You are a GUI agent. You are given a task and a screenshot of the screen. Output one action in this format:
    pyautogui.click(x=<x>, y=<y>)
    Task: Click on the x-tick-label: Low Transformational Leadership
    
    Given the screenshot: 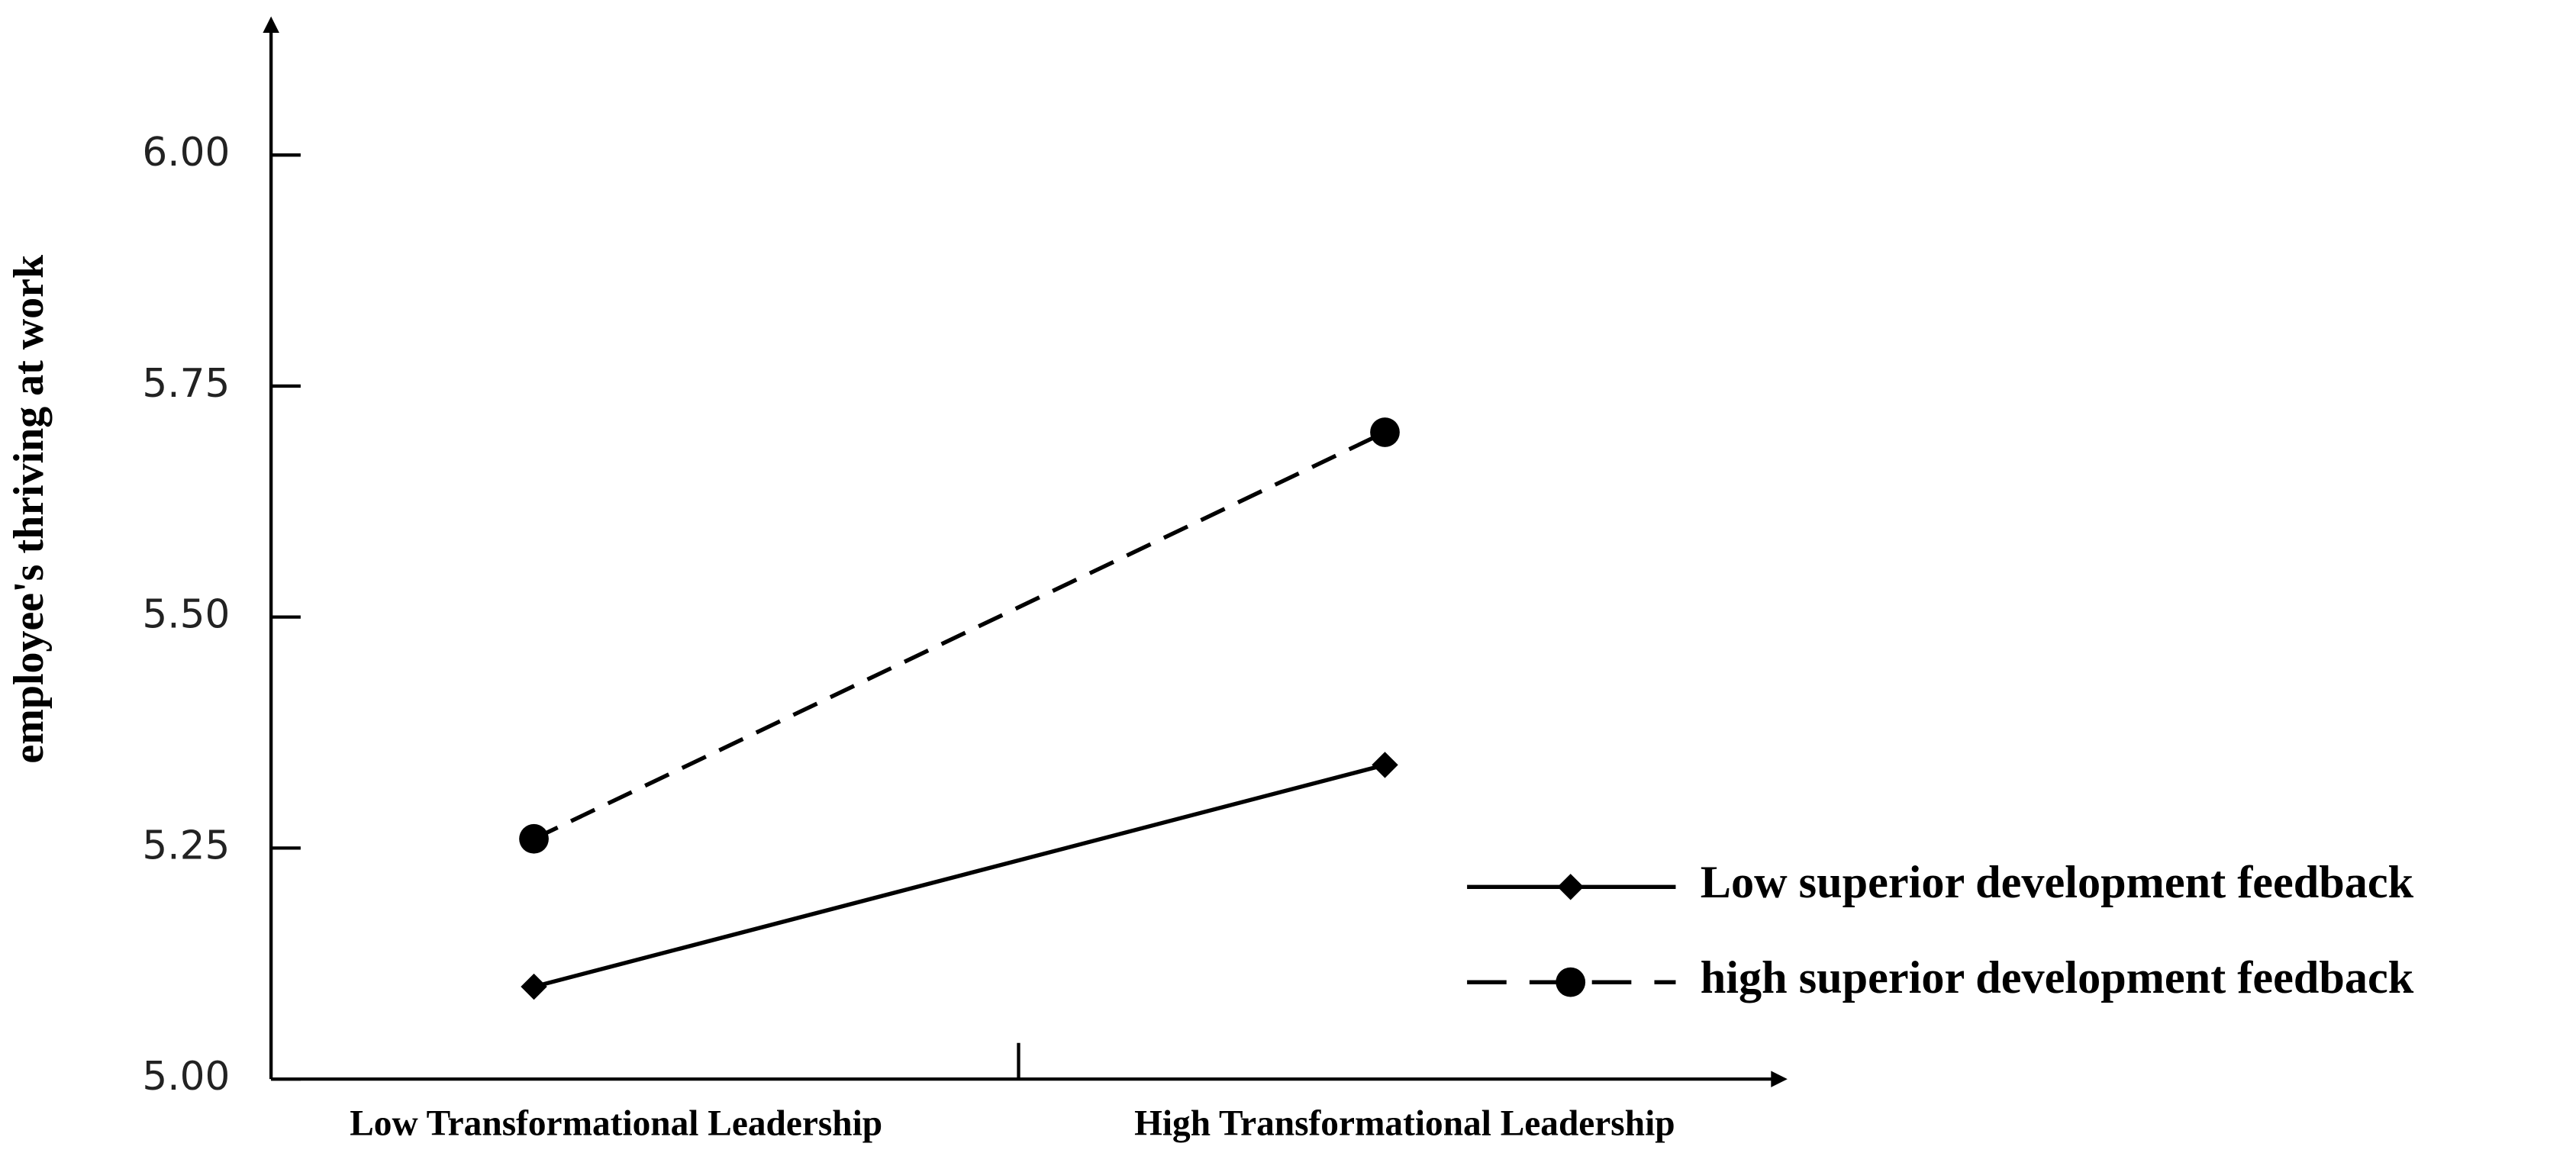 What is the action you would take?
    pyautogui.click(x=616, y=1123)
    